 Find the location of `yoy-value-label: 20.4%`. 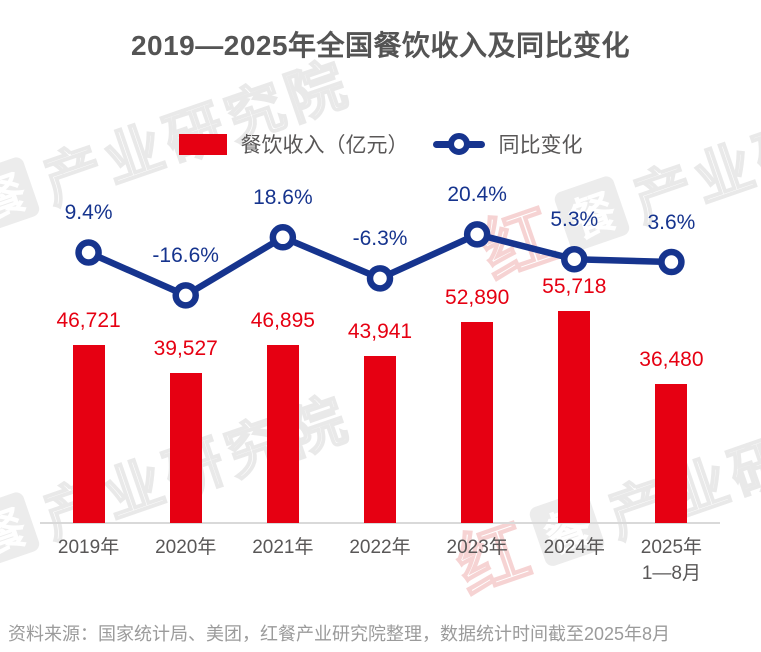

yoy-value-label: 20.4% is located at coordinates (477, 195).